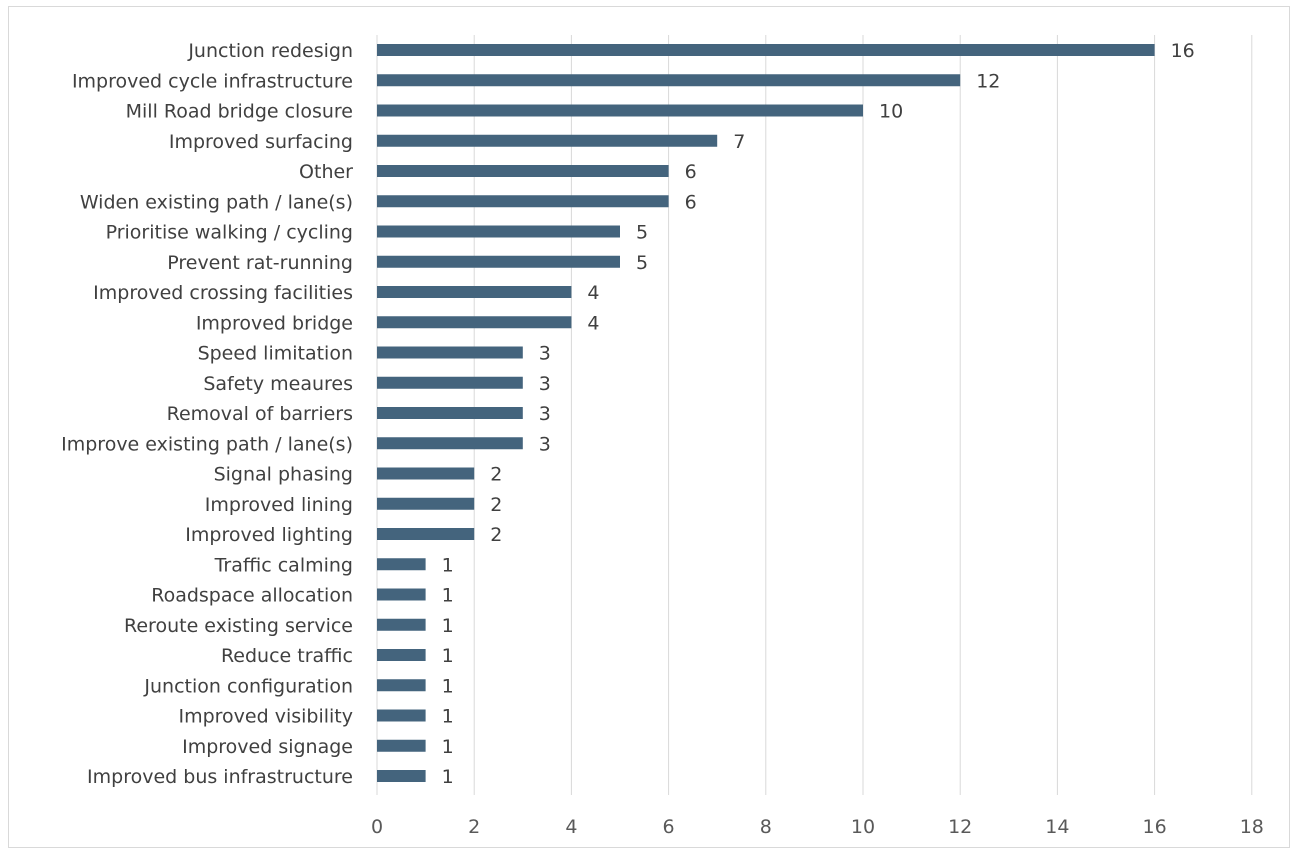  I want to click on category-label: Improved crossing facilities, so click(223, 293).